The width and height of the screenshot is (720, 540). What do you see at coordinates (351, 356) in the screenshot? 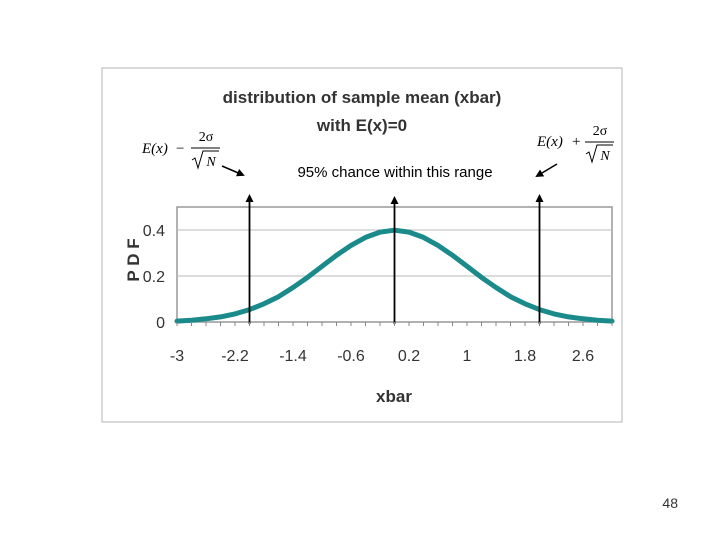
I see `x-tick-label: -0.6` at bounding box center [351, 356].